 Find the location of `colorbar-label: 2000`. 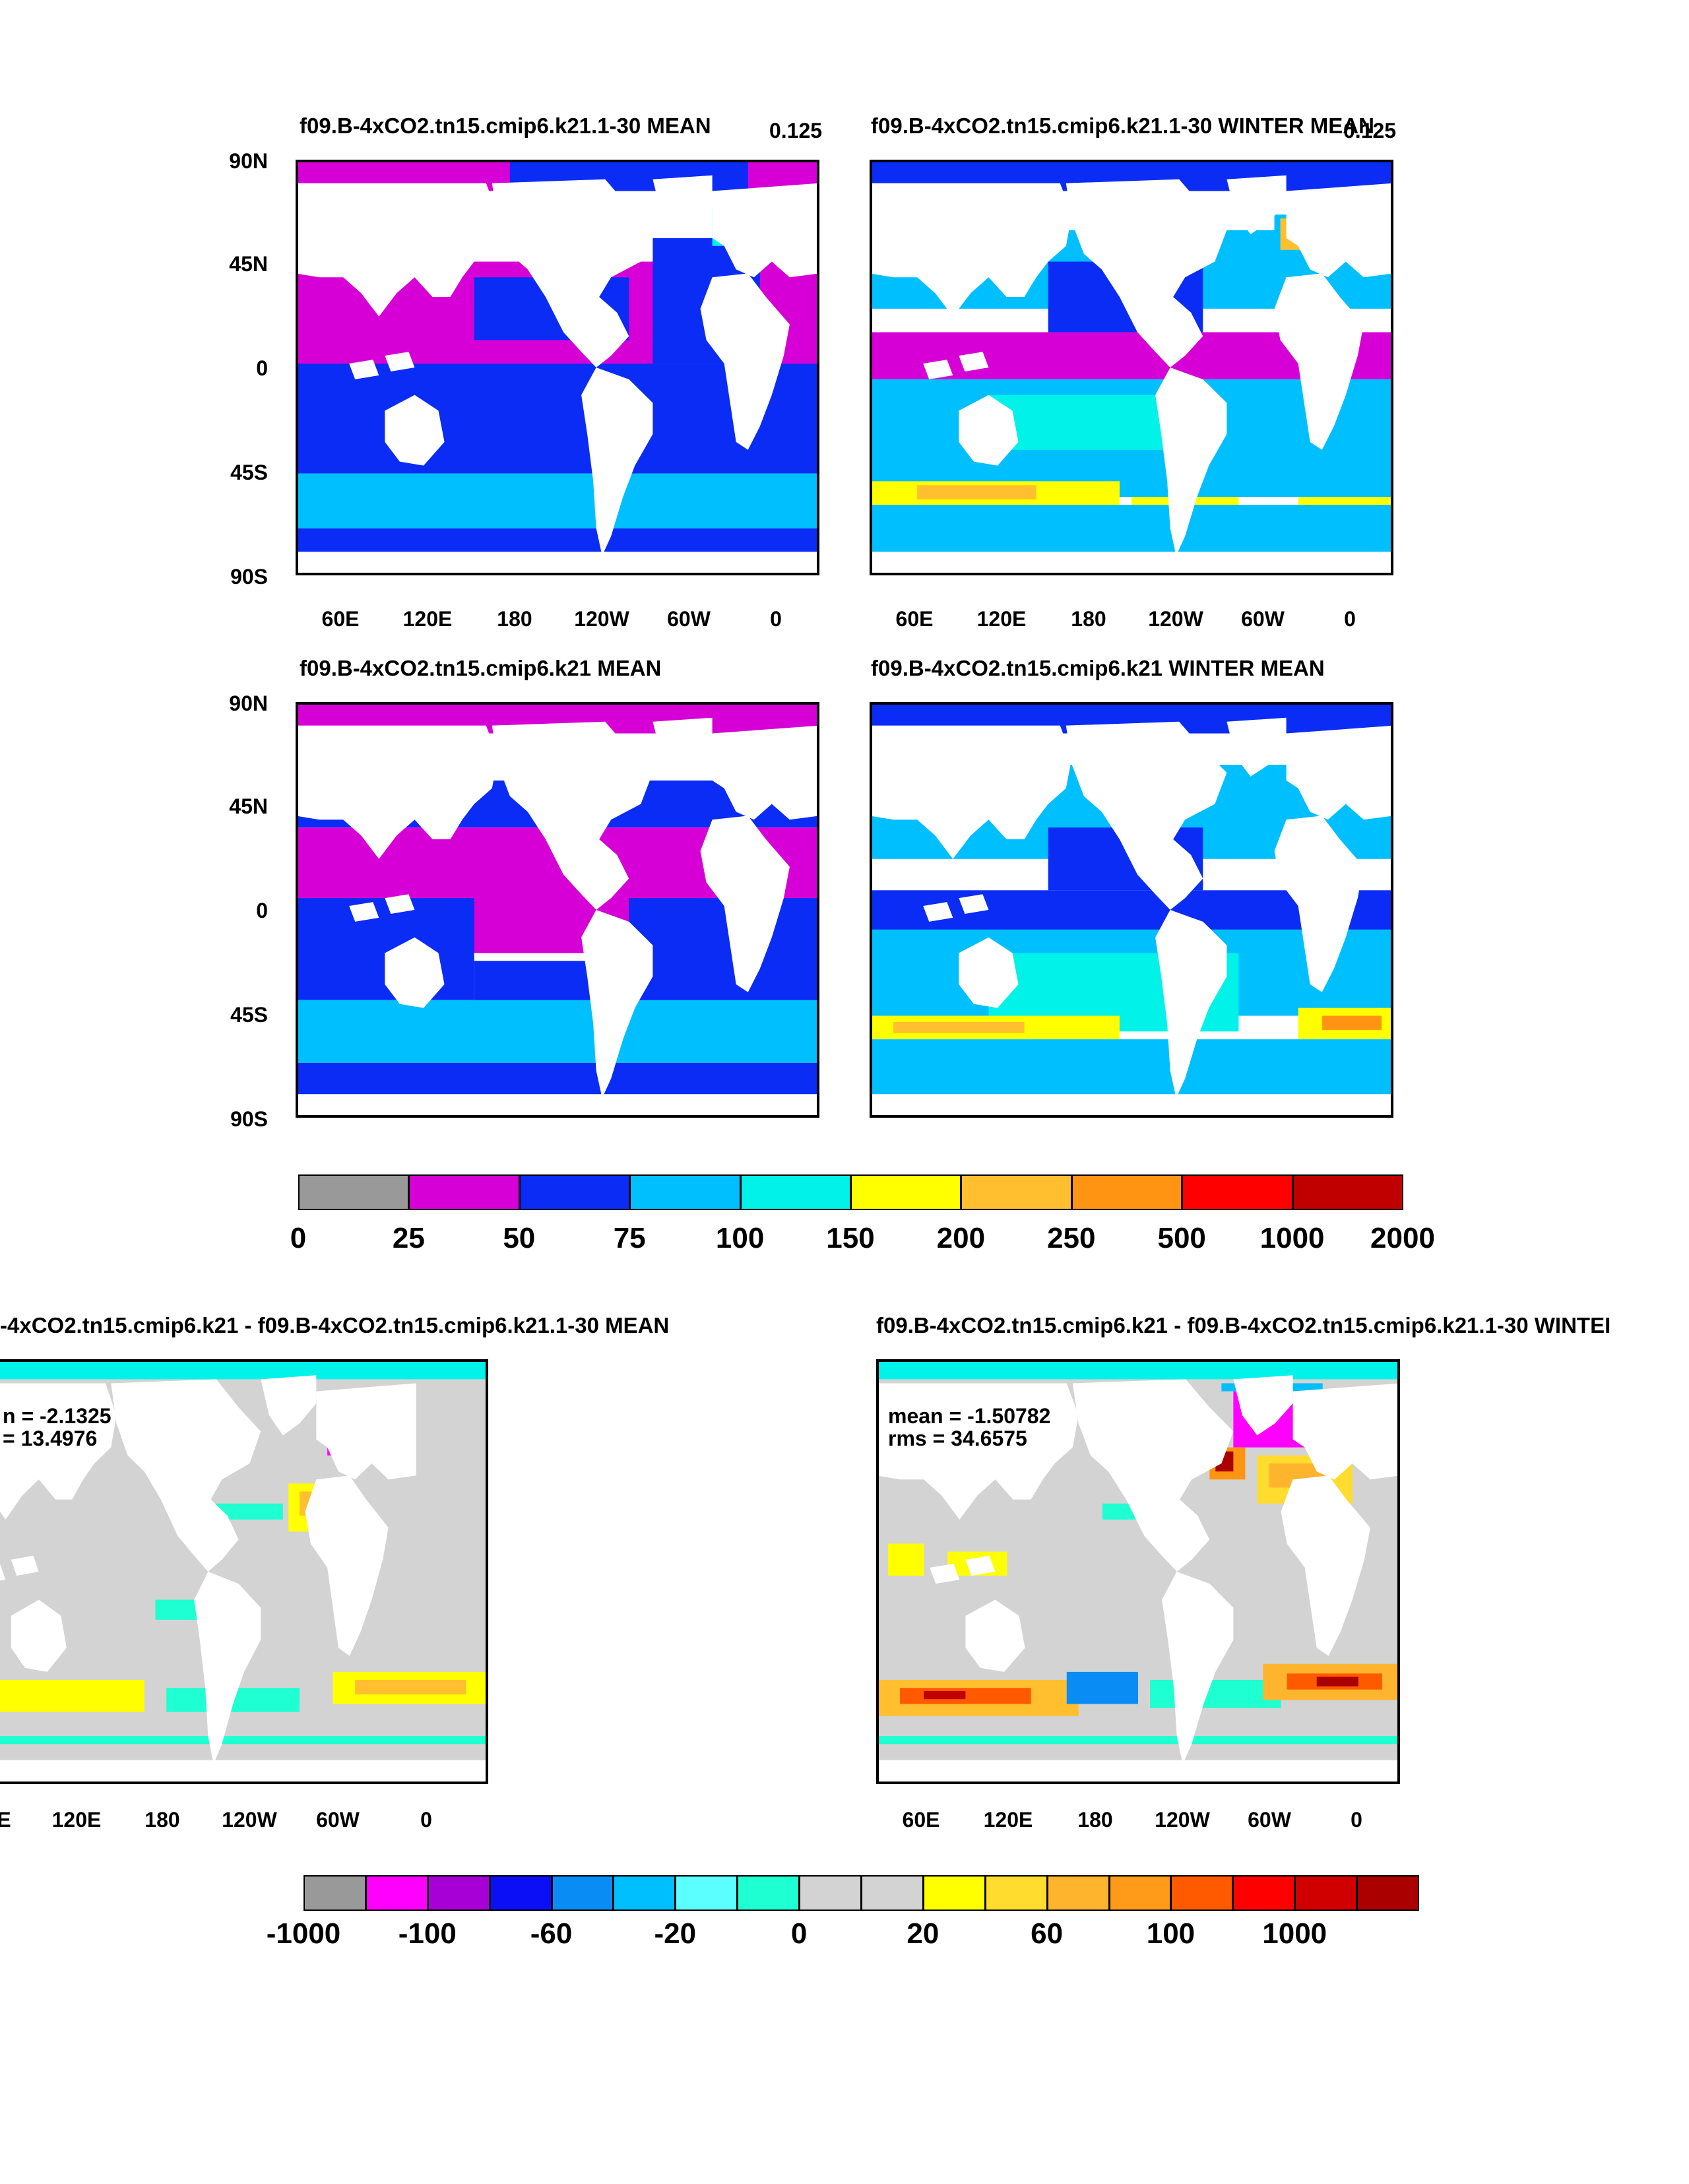

colorbar-label: 2000 is located at coordinates (1402, 1238).